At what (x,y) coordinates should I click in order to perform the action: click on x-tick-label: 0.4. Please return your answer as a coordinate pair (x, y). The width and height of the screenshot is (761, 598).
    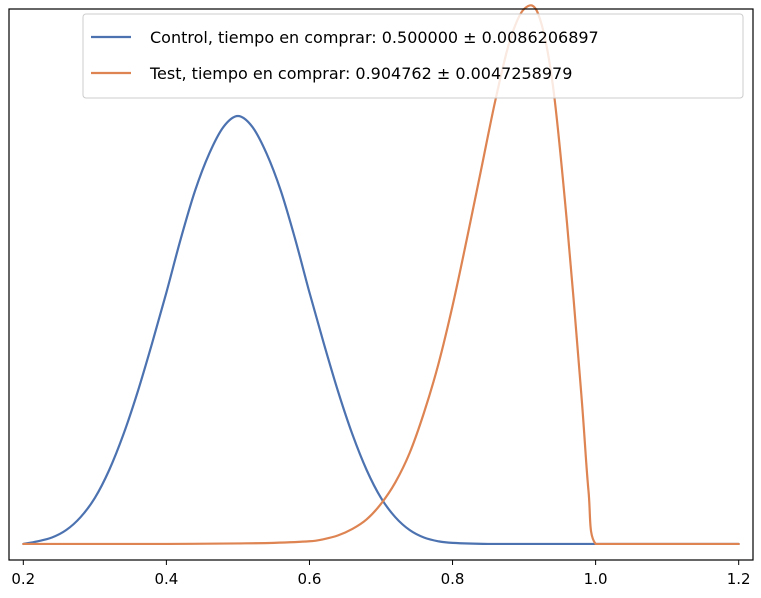
    Looking at the image, I should click on (166, 579).